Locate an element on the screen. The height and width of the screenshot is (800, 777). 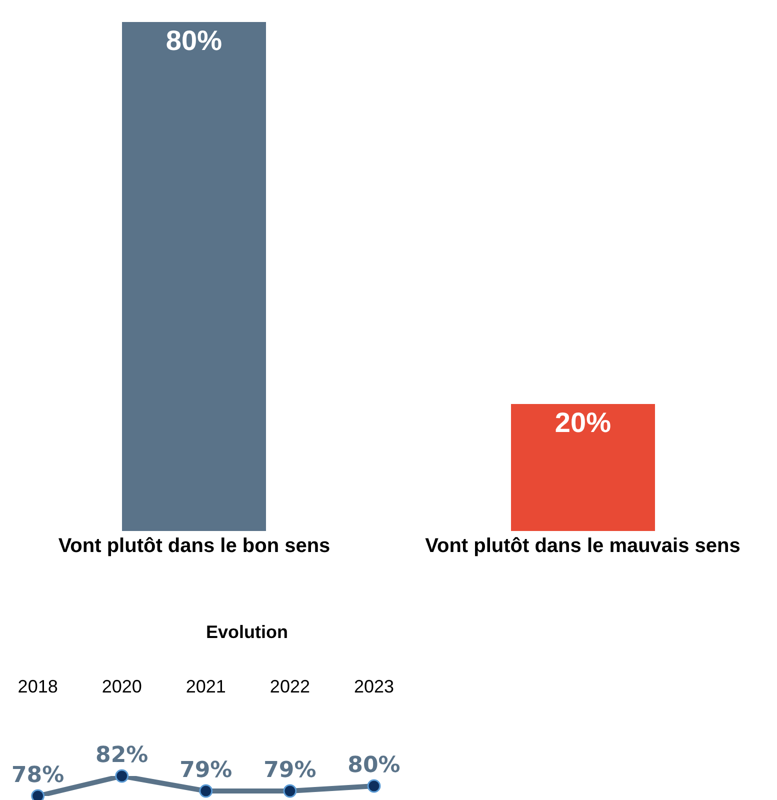
data-label: 82% is located at coordinates (122, 755).